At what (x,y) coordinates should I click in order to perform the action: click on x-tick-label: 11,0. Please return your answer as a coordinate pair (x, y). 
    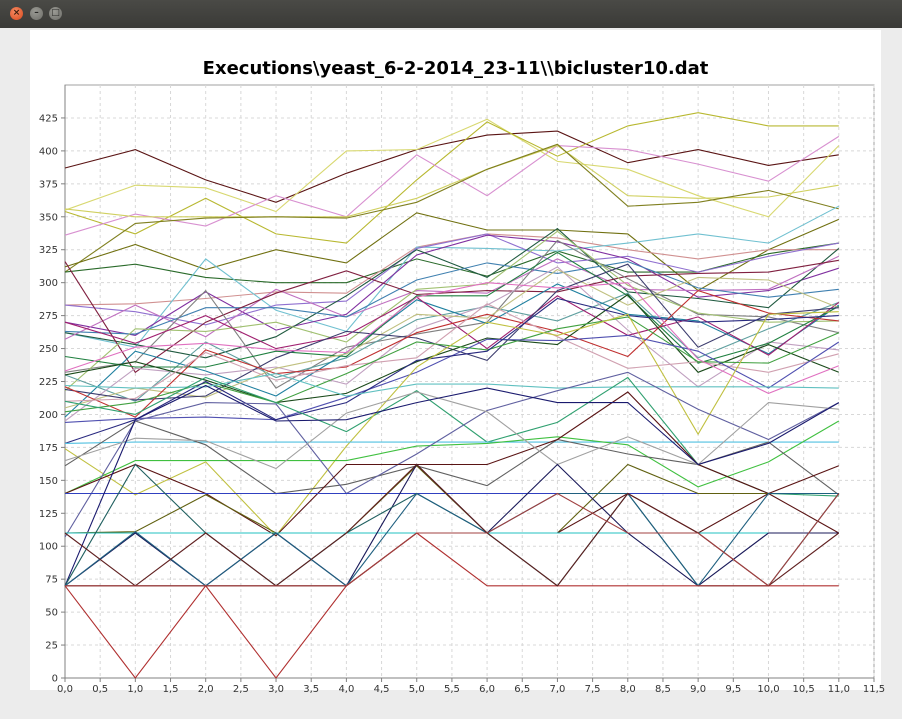
    Looking at the image, I should click on (839, 689).